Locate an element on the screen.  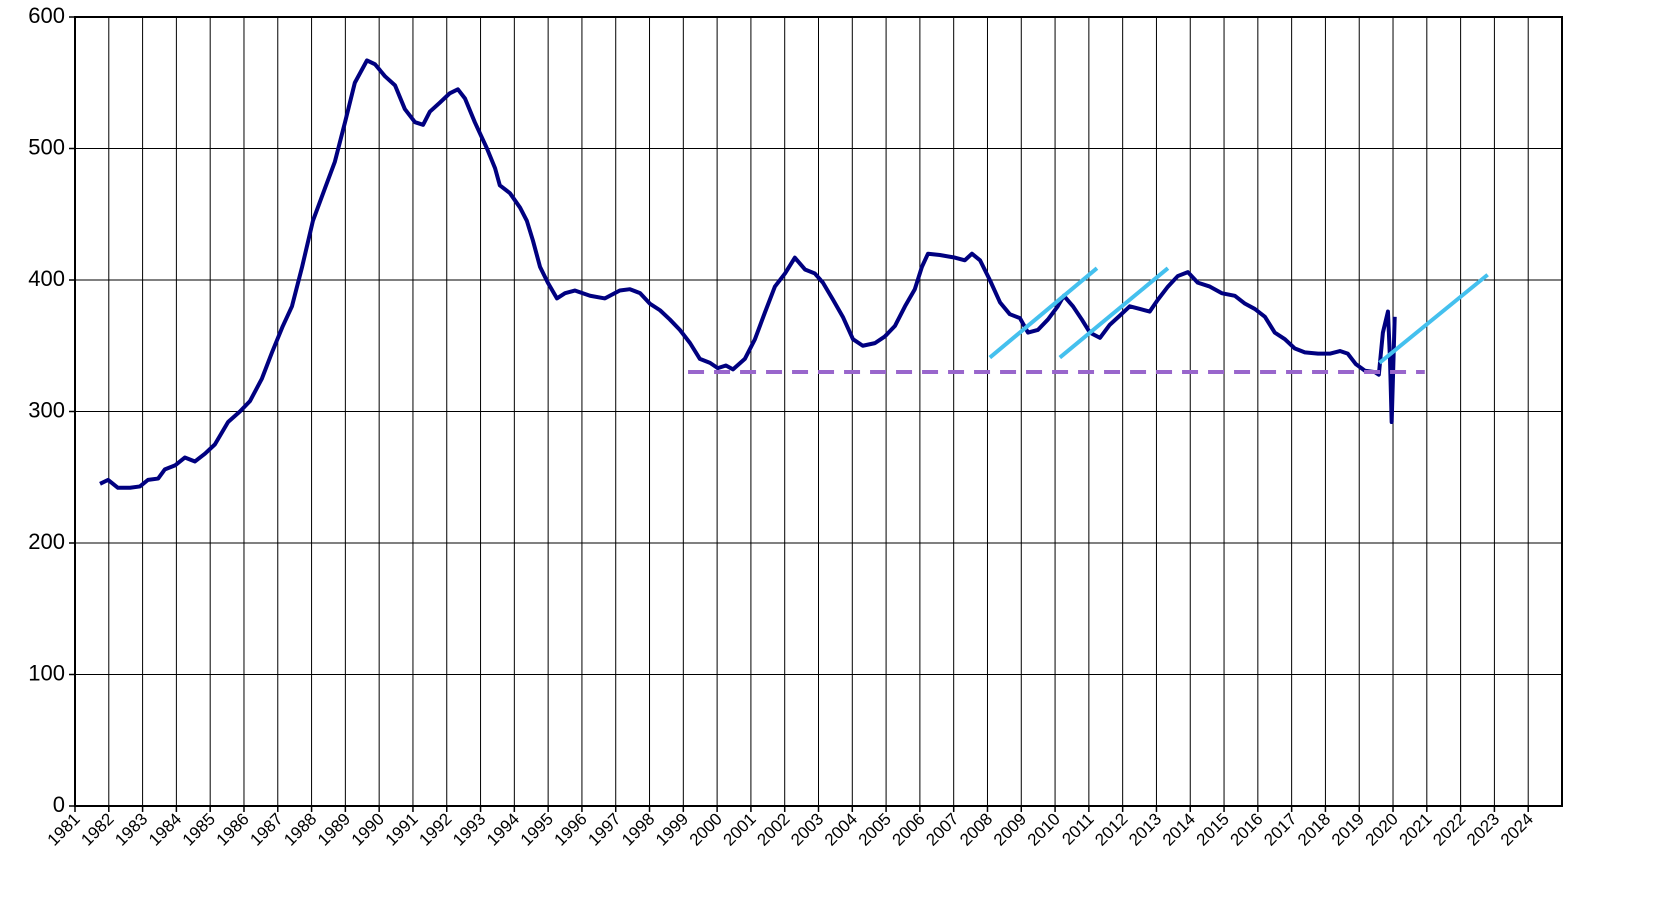
x-tick-label: 1994 is located at coordinates (503, 829).